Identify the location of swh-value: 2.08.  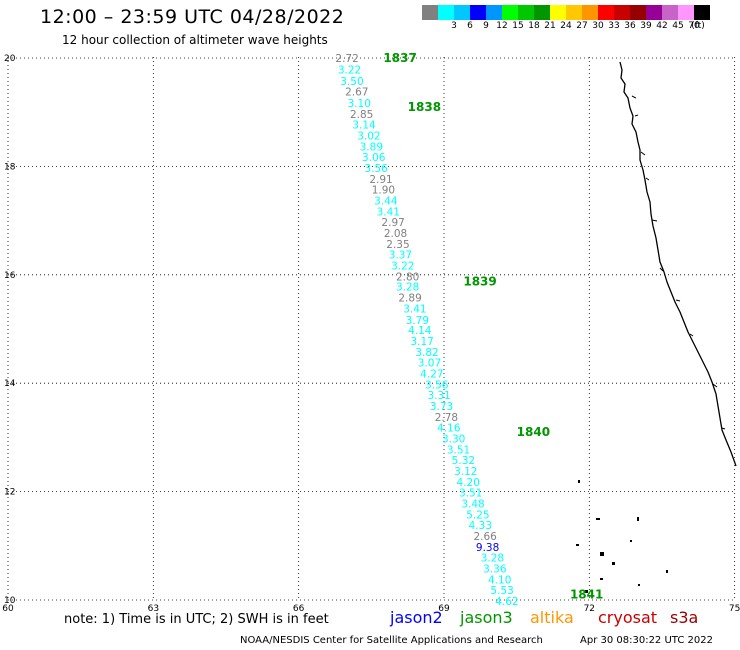
(395, 234).